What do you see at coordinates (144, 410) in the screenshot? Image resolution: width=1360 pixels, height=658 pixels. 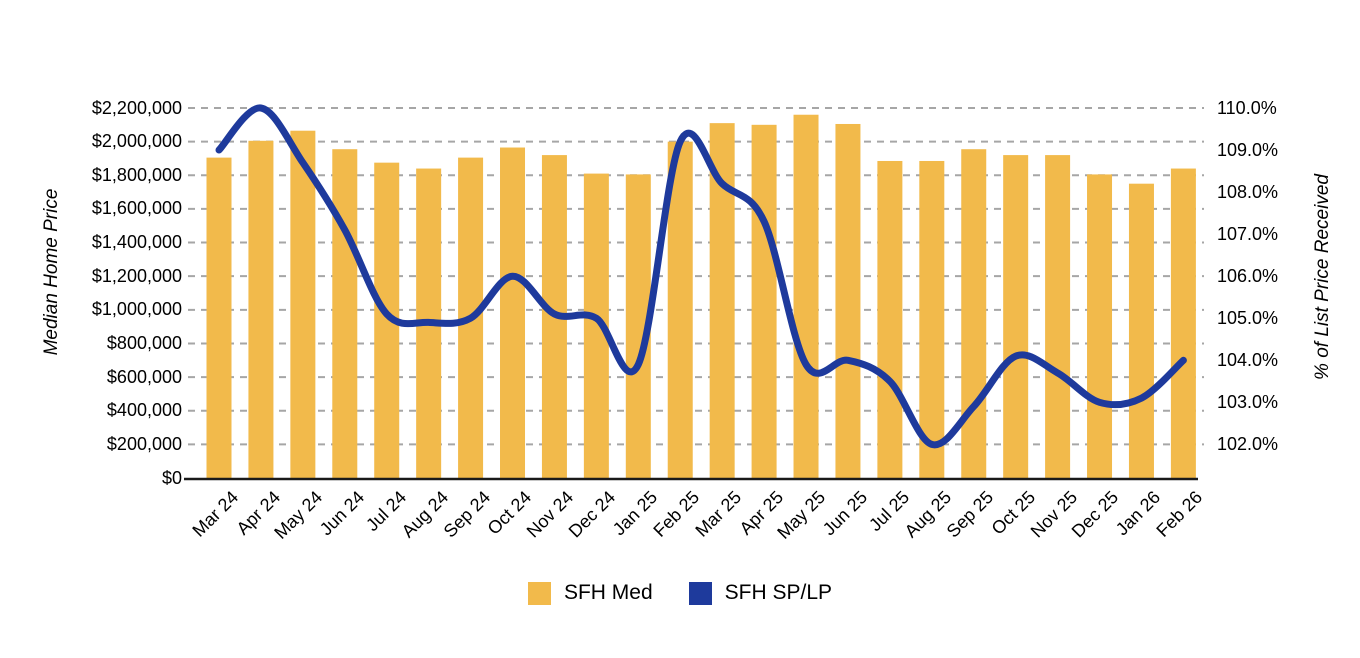 I see `left-tick-label: $400,000` at bounding box center [144, 410].